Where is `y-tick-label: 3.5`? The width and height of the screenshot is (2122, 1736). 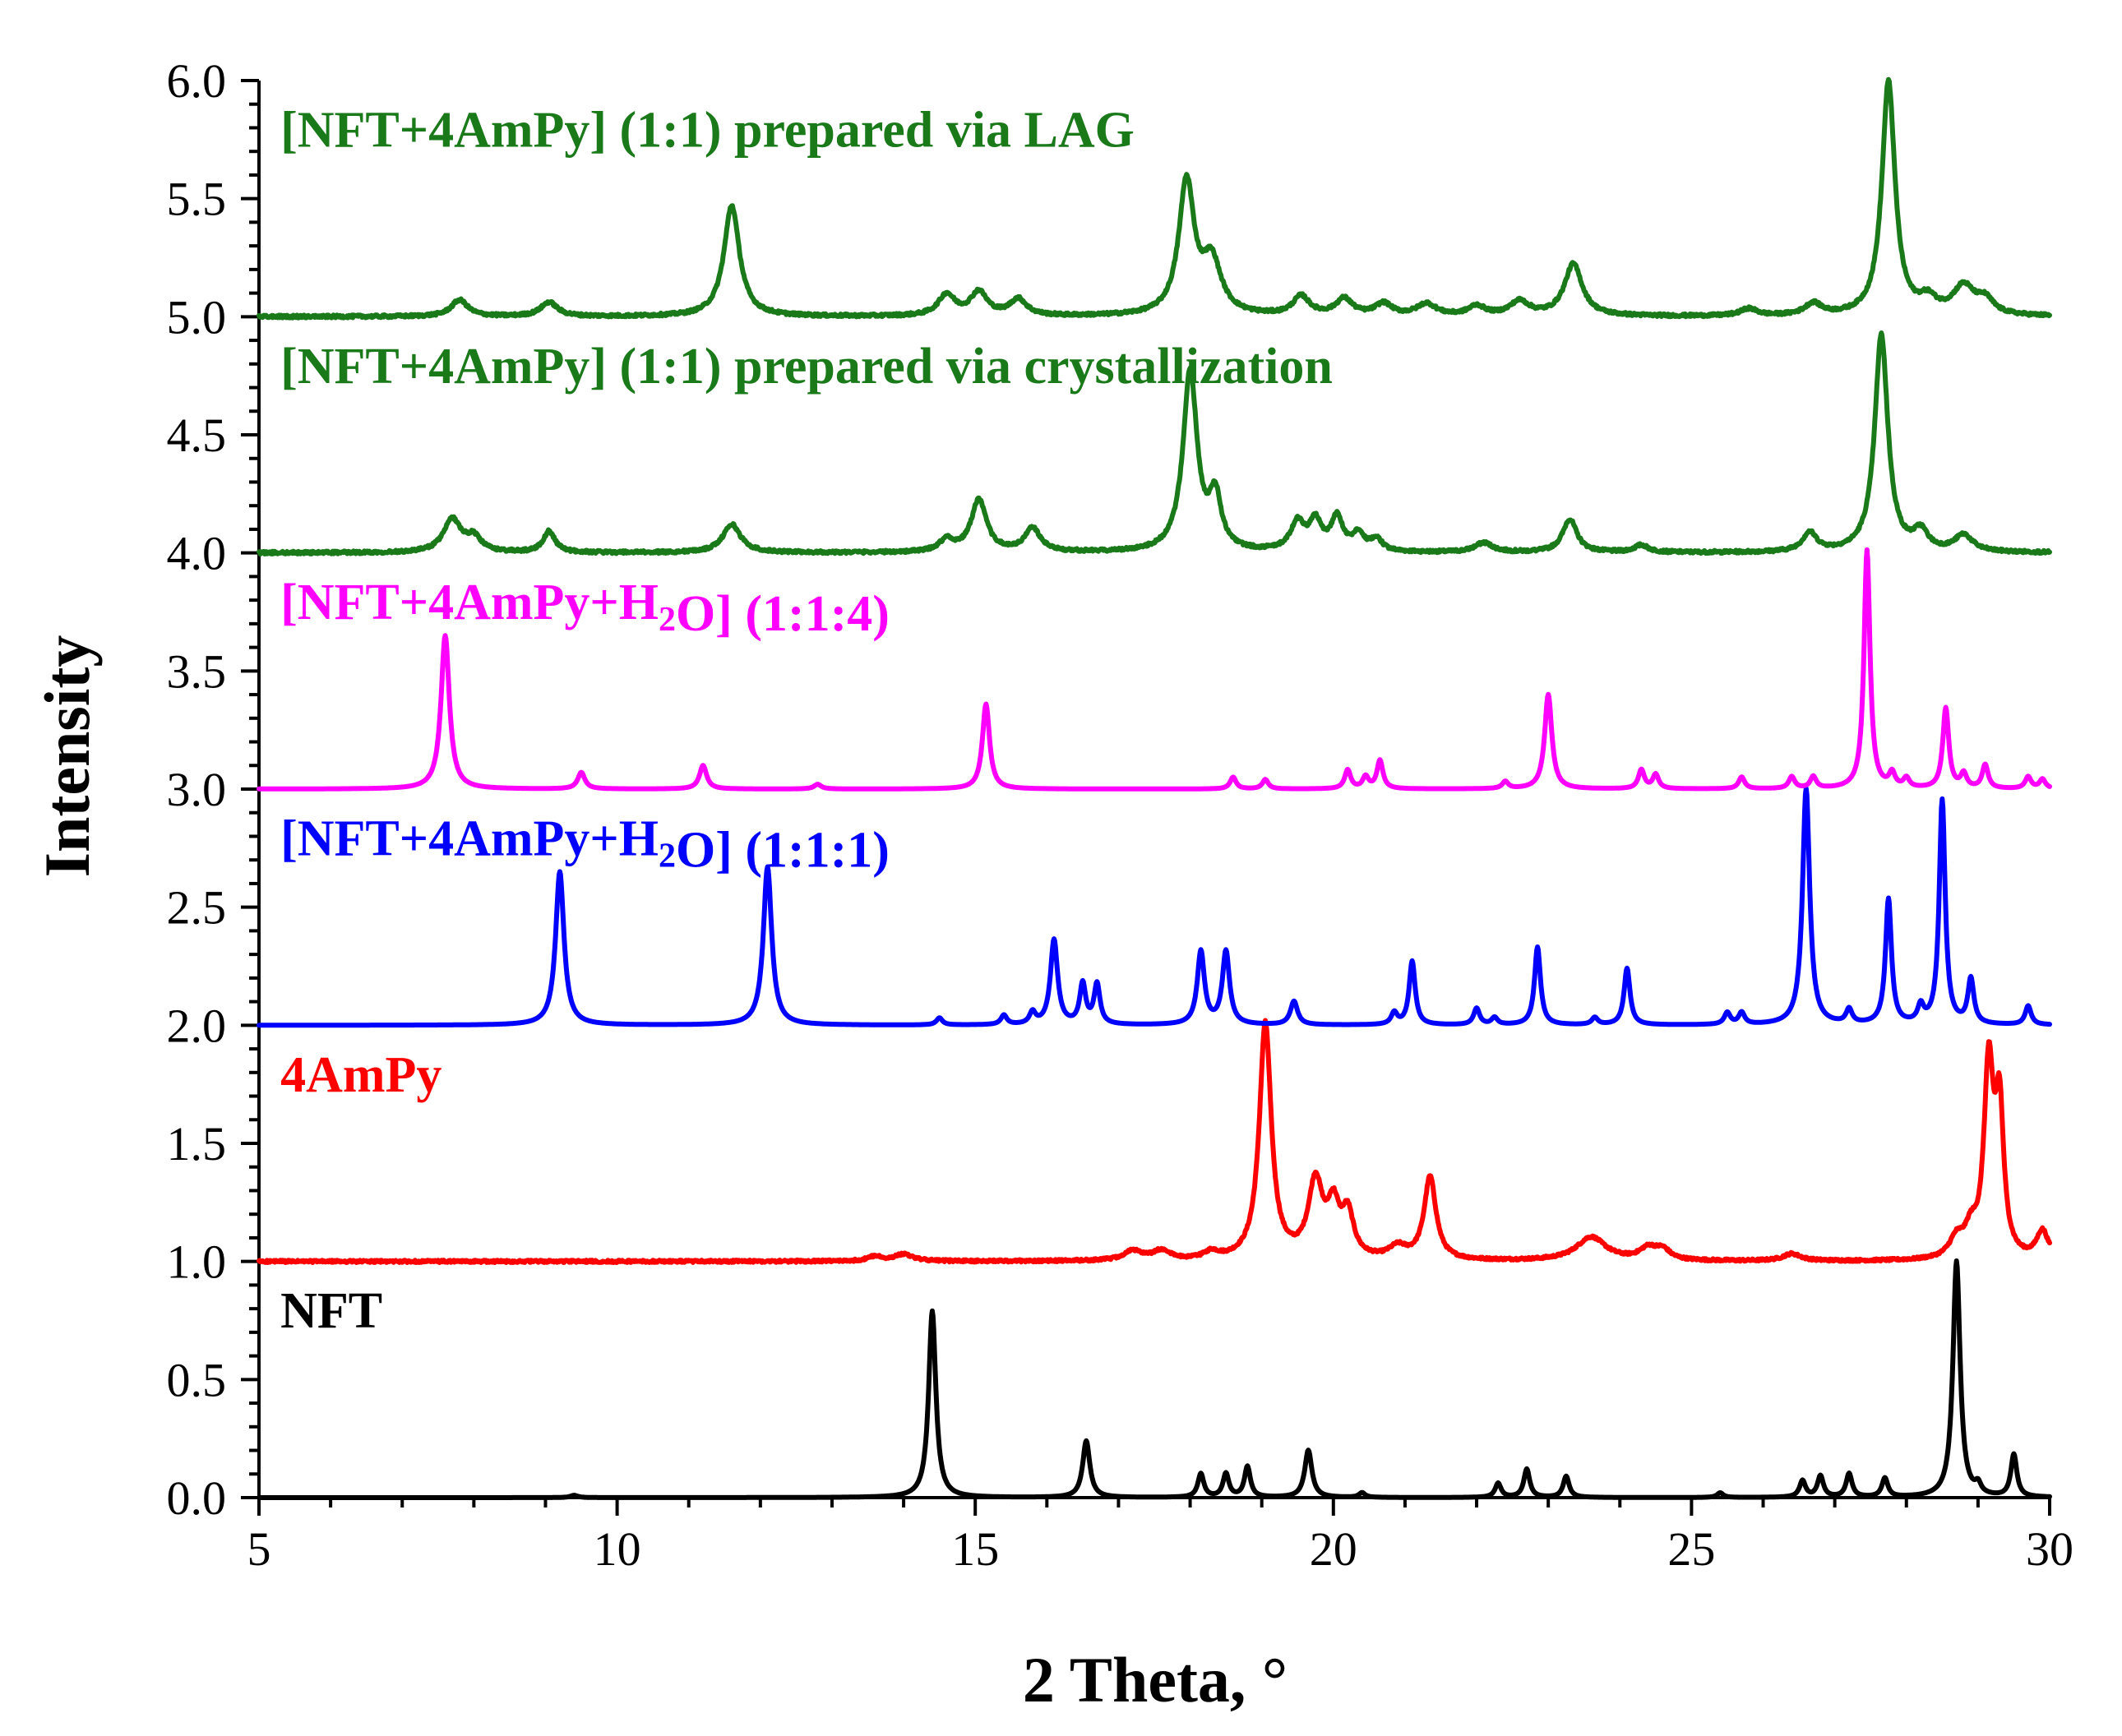
y-tick-label: 3.5 is located at coordinates (197, 671).